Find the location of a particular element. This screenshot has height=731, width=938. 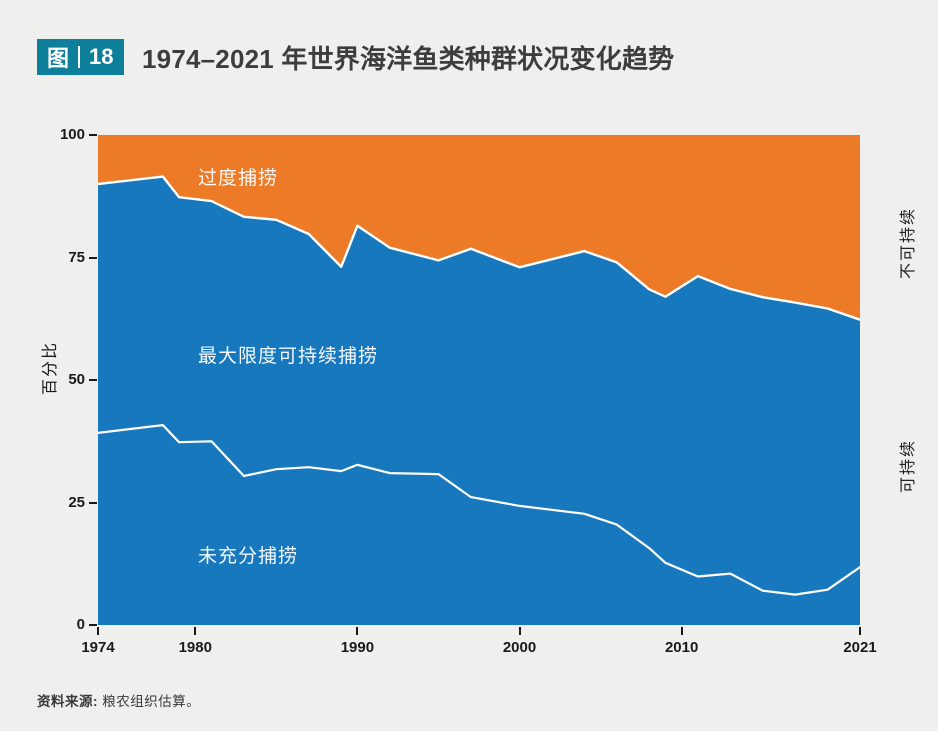

source-label: 资料来源: is located at coordinates (67, 701).